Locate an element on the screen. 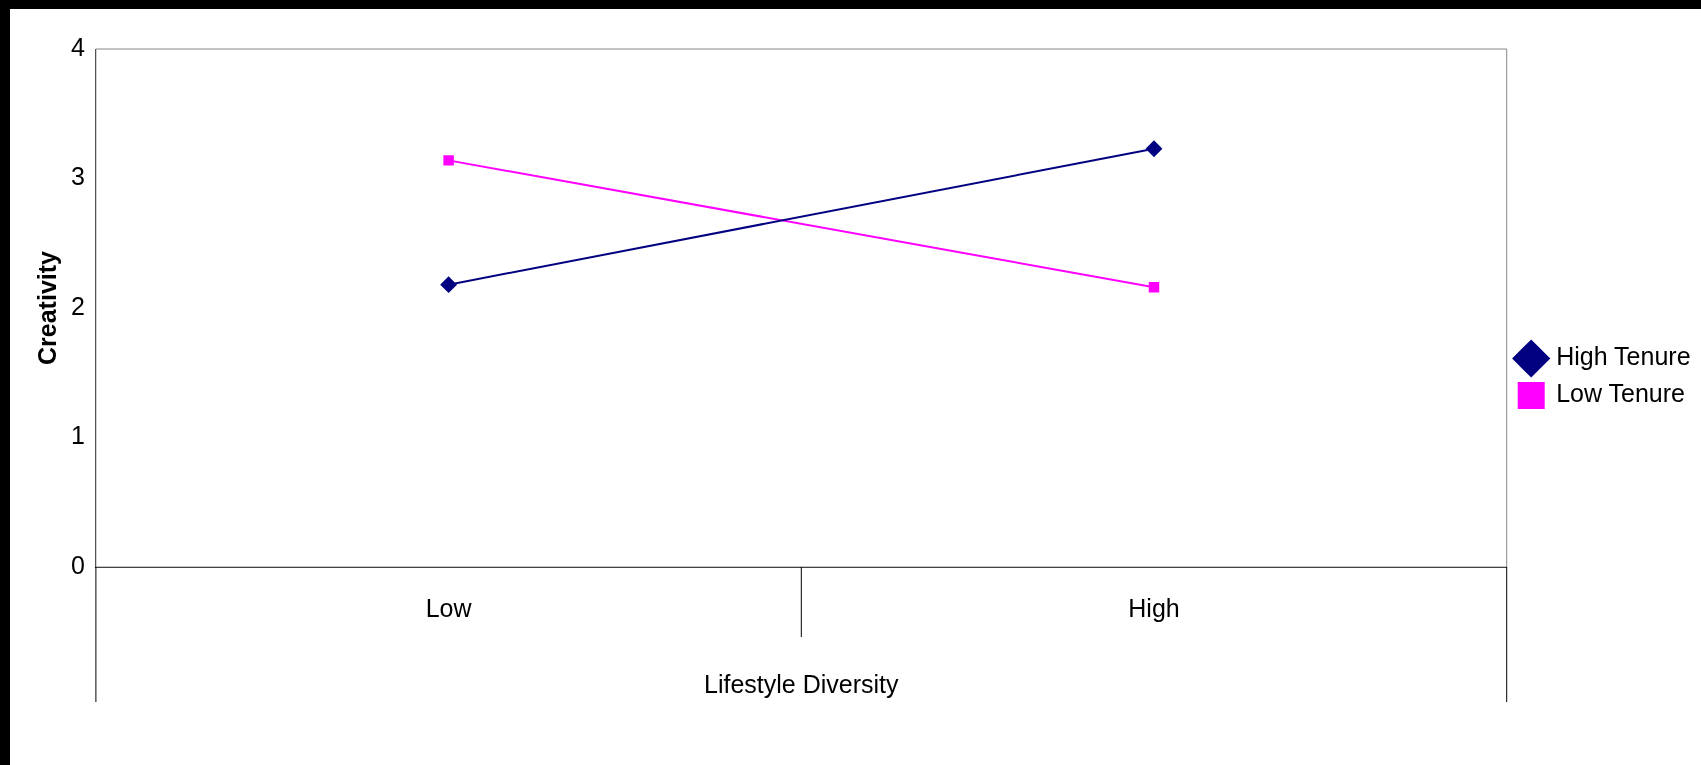  legend-label: Low Tenure is located at coordinates (1620, 393).